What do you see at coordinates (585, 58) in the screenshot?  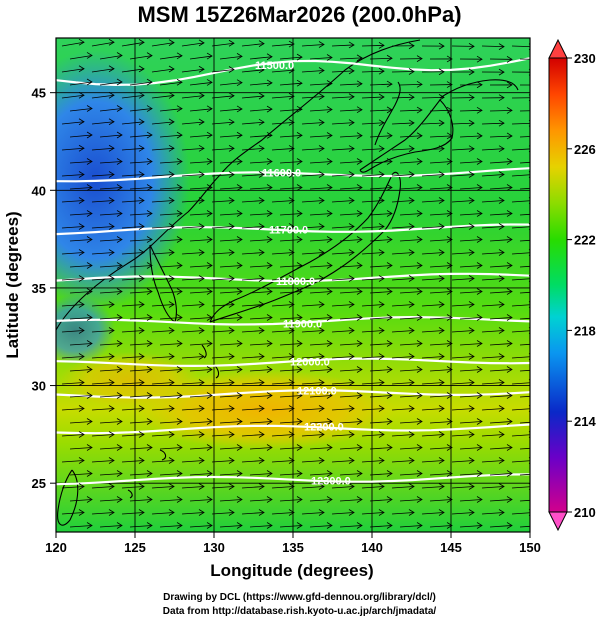 I see `colorbar-tick-label: 230` at bounding box center [585, 58].